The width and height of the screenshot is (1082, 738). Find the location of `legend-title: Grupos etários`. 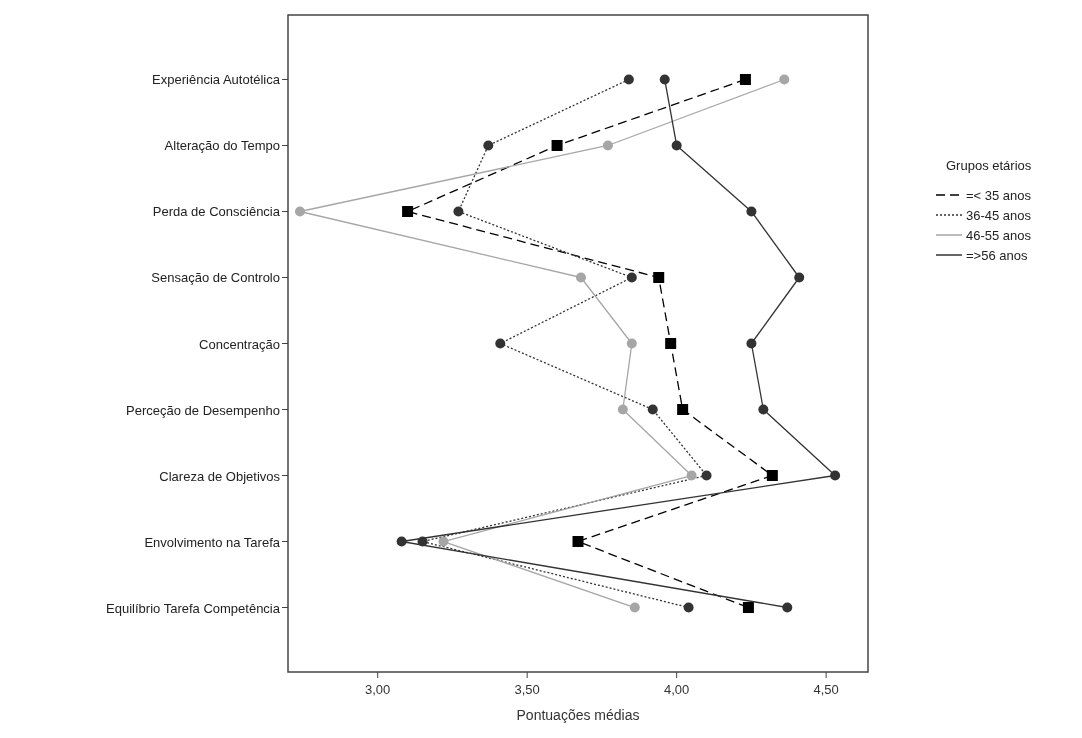

legend-title: Grupos etários is located at coordinates (989, 165).